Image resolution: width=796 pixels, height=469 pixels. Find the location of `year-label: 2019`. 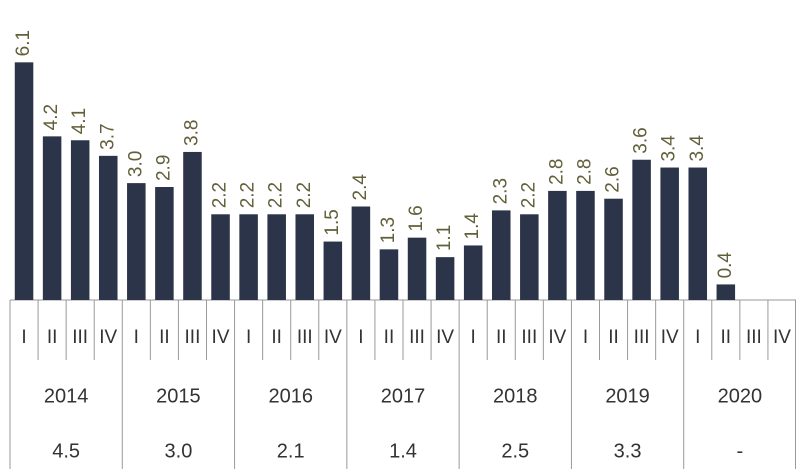

year-label: 2019 is located at coordinates (627, 396).